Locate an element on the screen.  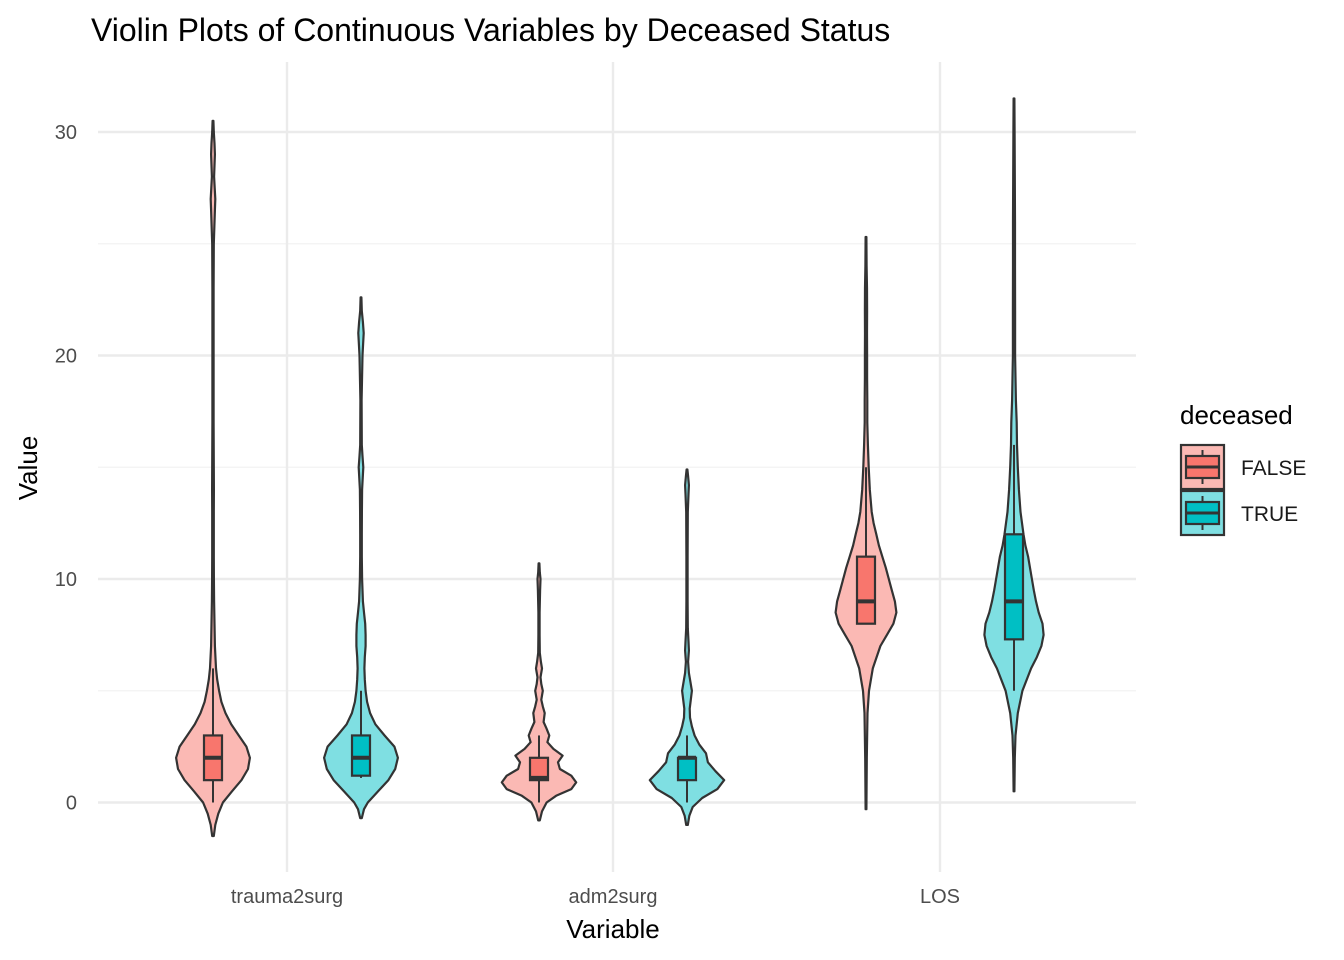
y-axis-ticks: 0 10 20 30 is located at coordinates (66, 468).